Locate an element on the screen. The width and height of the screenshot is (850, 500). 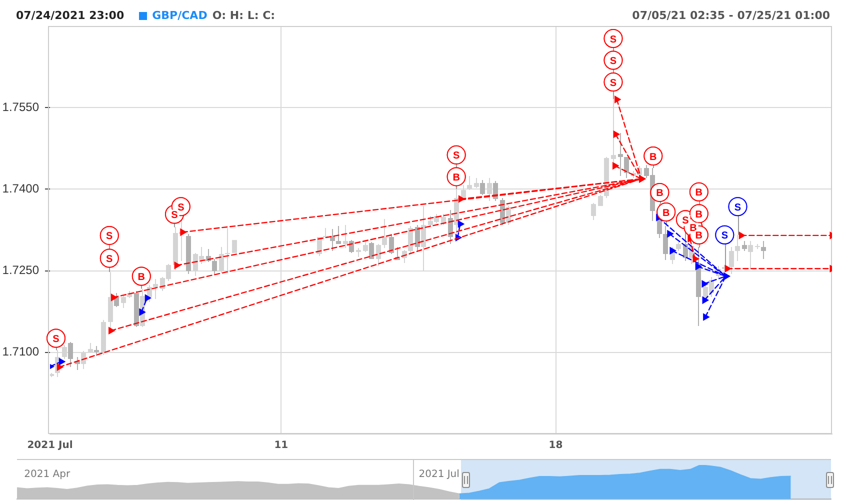
text: 07/05/21 02:35 - 07/25/21 01:00 is located at coordinates (731, 16).